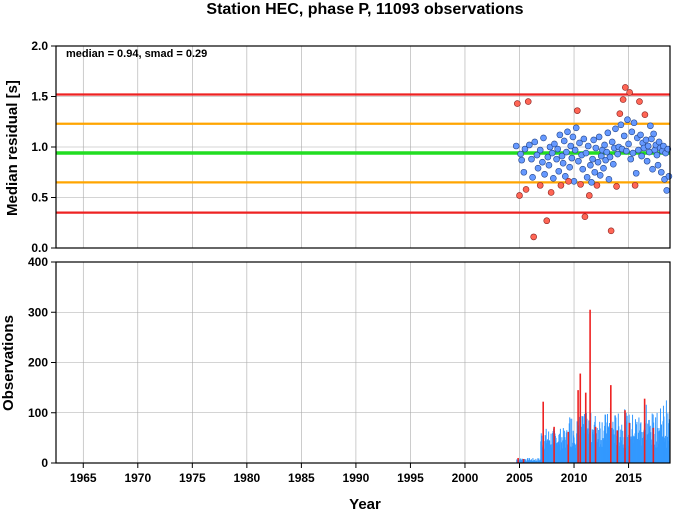 The height and width of the screenshot is (511, 677). Describe the element at coordinates (136, 54) in the screenshot. I see `median-smad-annotation: median = 0.94, smad = 0.29` at that location.